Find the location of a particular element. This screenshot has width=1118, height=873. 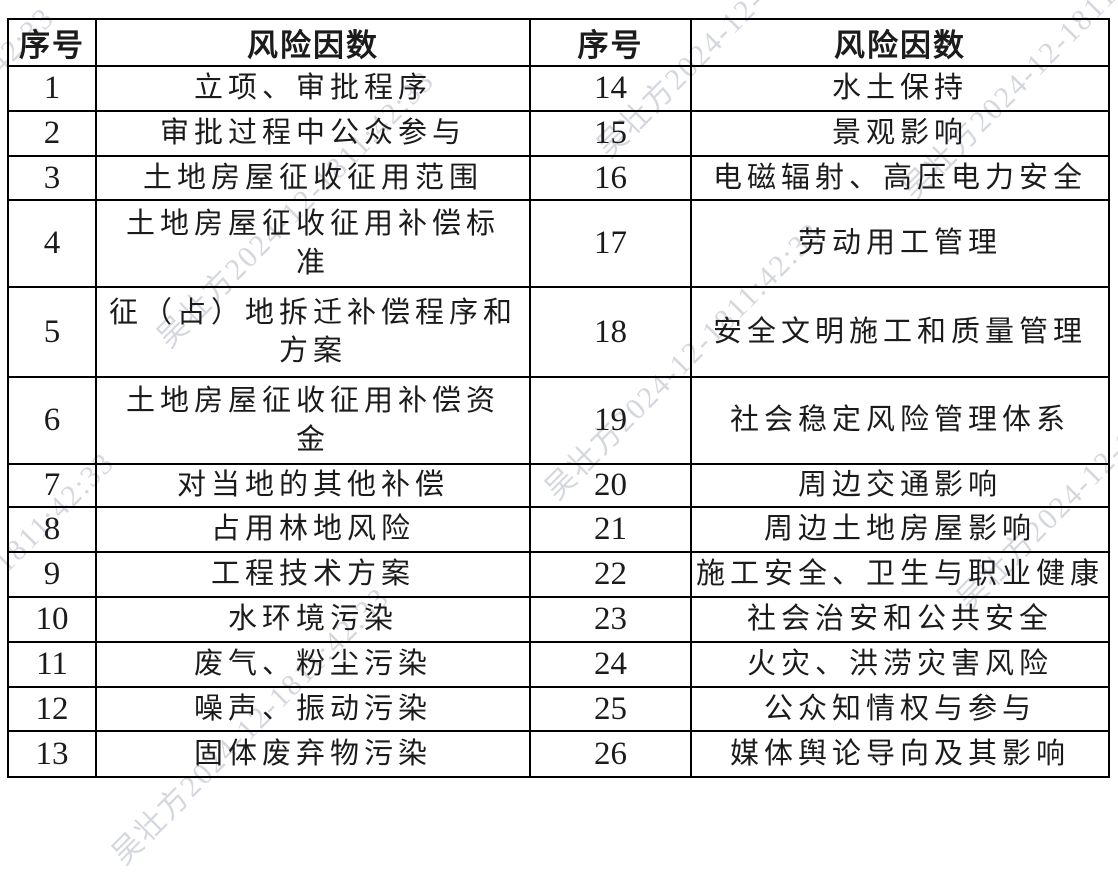

factor-cell: 水土保持 is located at coordinates (900, 88).